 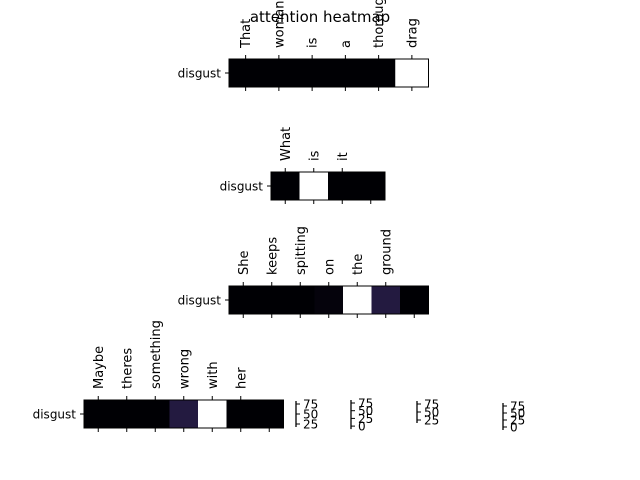 What do you see at coordinates (272, 256) in the screenshot?
I see `token-label: keeps` at bounding box center [272, 256].